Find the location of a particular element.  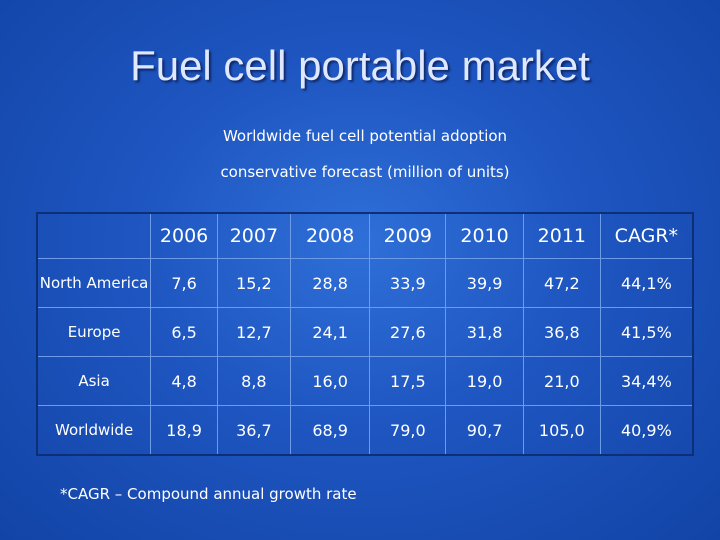

table-cell: 6,5 is located at coordinates (184, 332).